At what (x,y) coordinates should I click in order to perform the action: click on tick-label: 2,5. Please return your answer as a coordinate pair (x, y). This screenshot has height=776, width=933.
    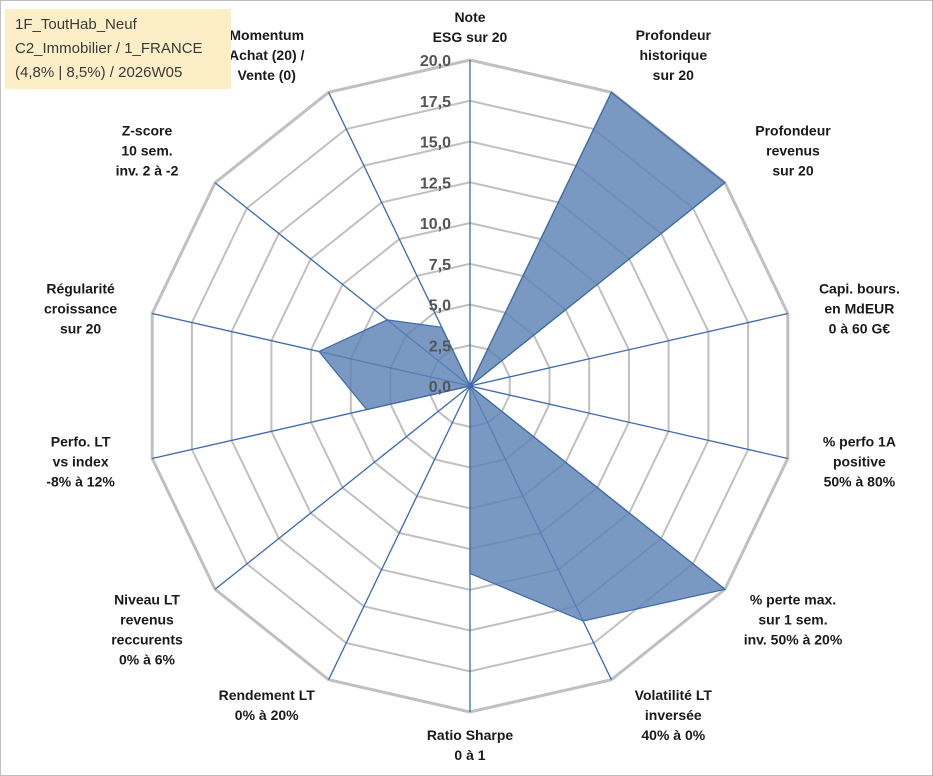
    Looking at the image, I should click on (440, 346).